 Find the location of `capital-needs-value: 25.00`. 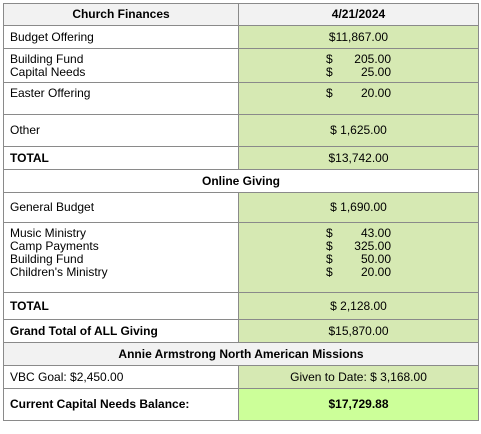

capital-needs-value: 25.00 is located at coordinates (375, 71).